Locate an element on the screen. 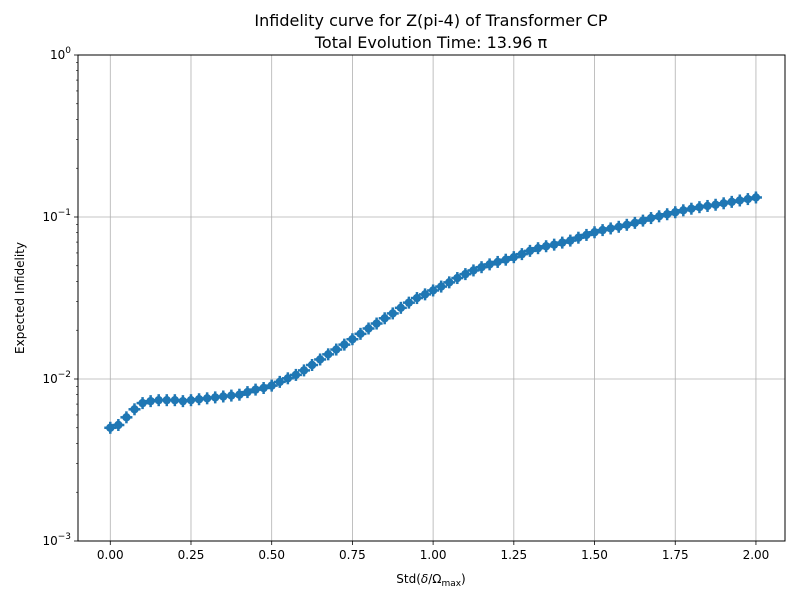  y-axis-label: Expected Infidelity is located at coordinates (20, 298).